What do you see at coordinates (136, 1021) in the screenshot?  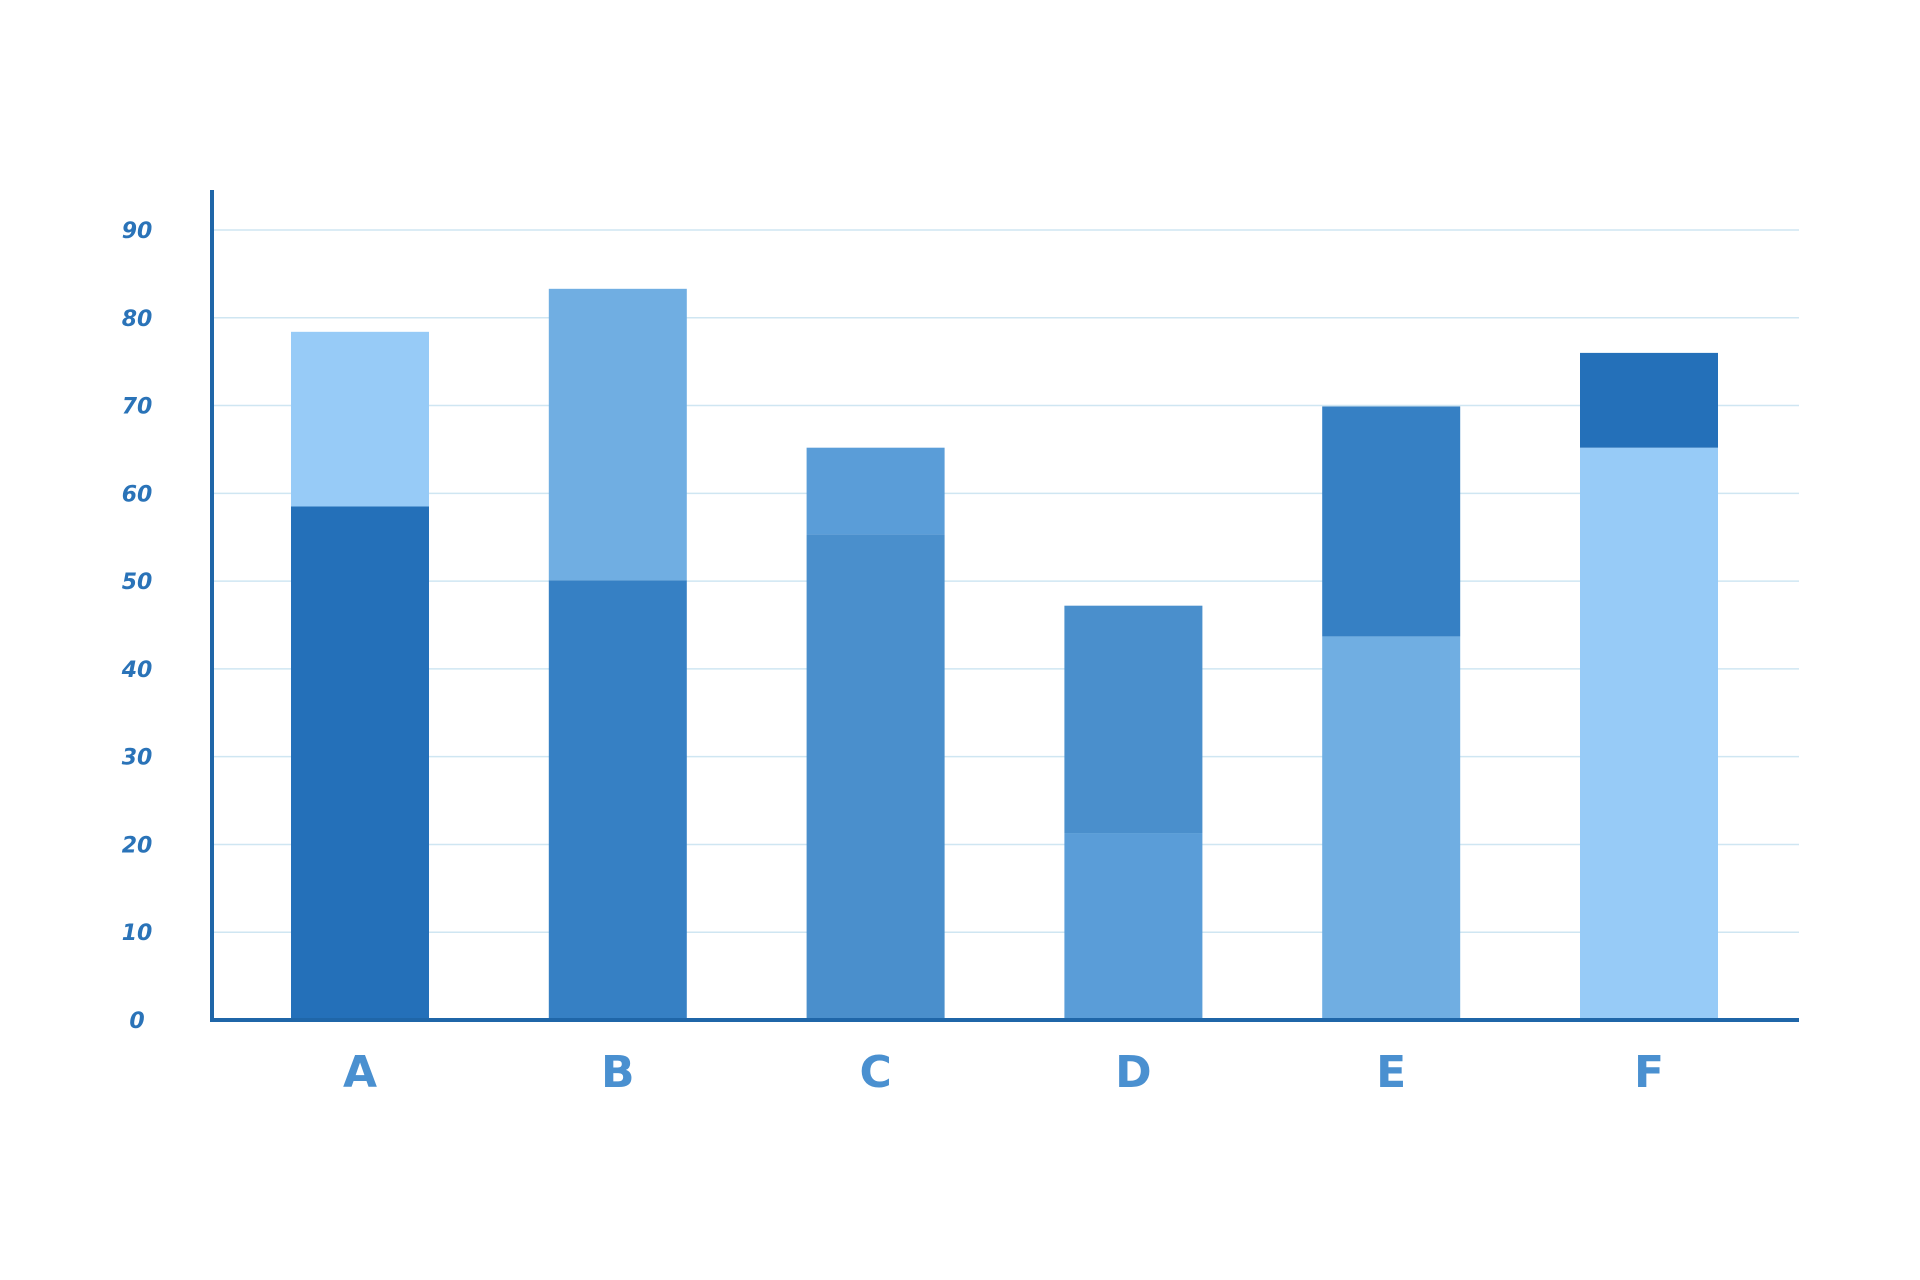 I see `y-tick-label: 0` at bounding box center [136, 1021].